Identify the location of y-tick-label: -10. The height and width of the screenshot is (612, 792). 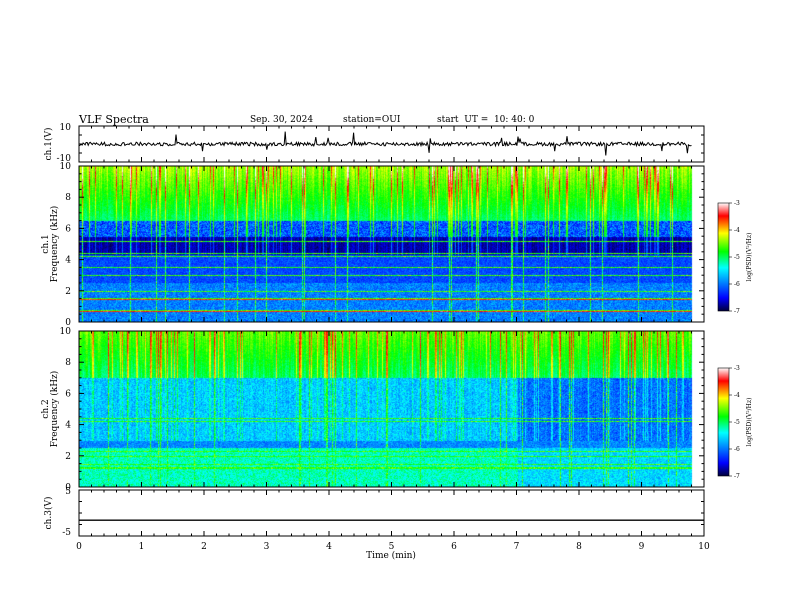
(64, 159).